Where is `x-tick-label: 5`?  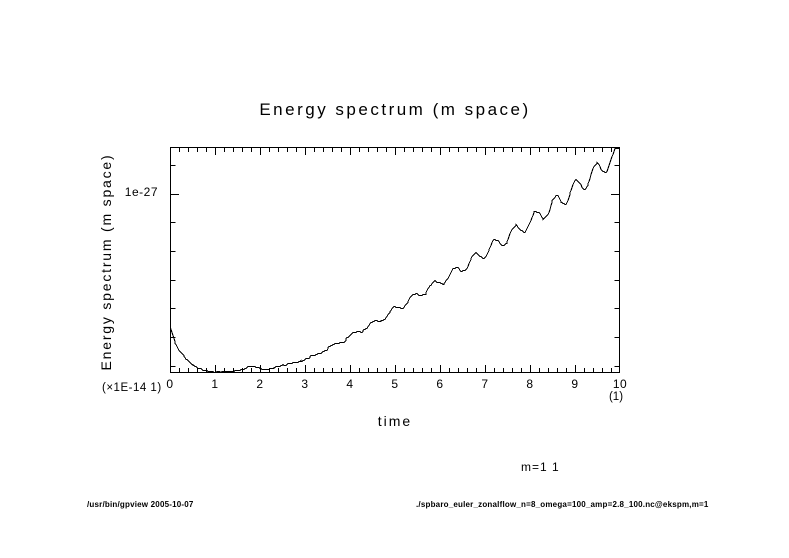 x-tick-label: 5 is located at coordinates (395, 384).